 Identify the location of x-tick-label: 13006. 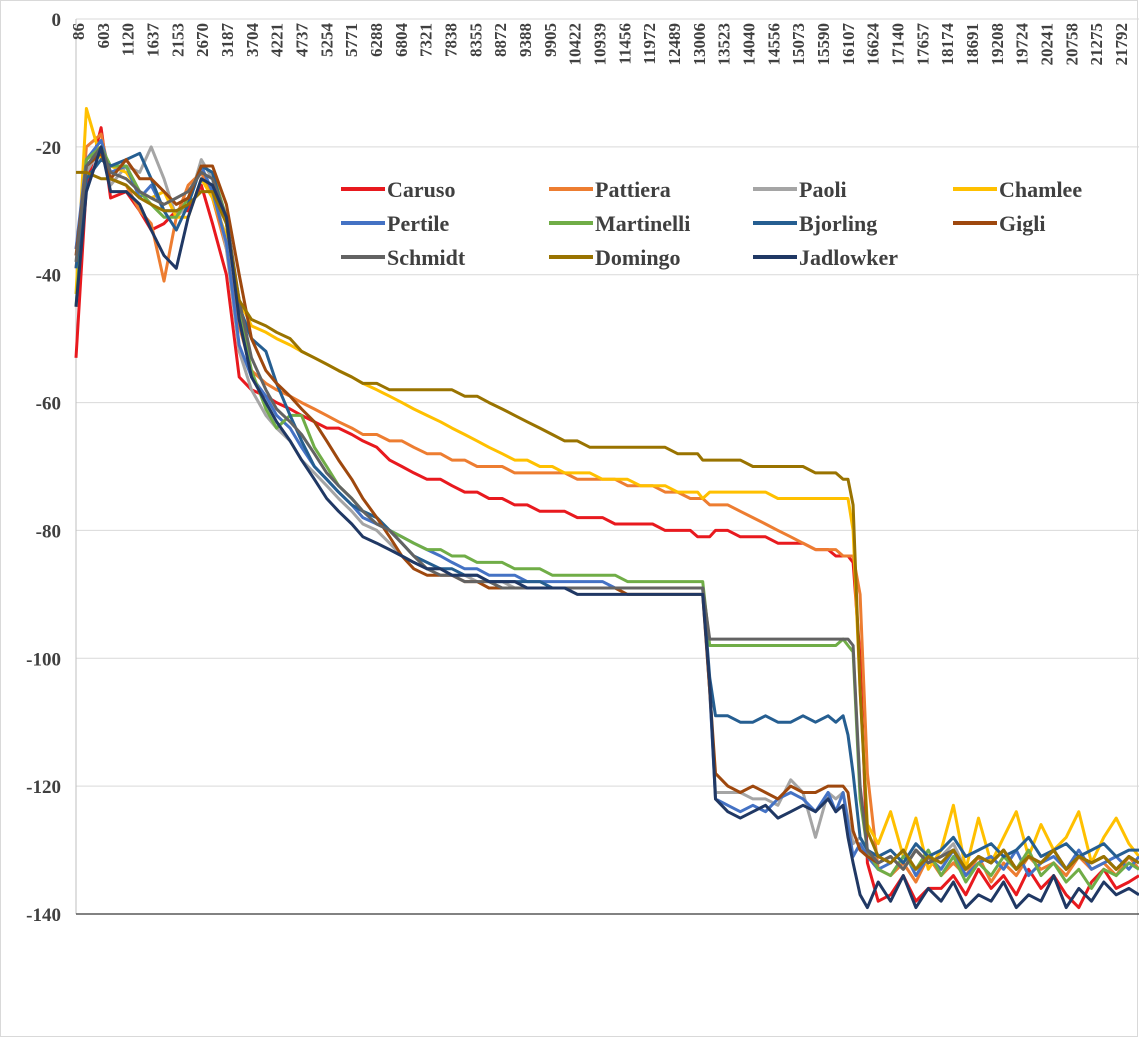
(699, 44).